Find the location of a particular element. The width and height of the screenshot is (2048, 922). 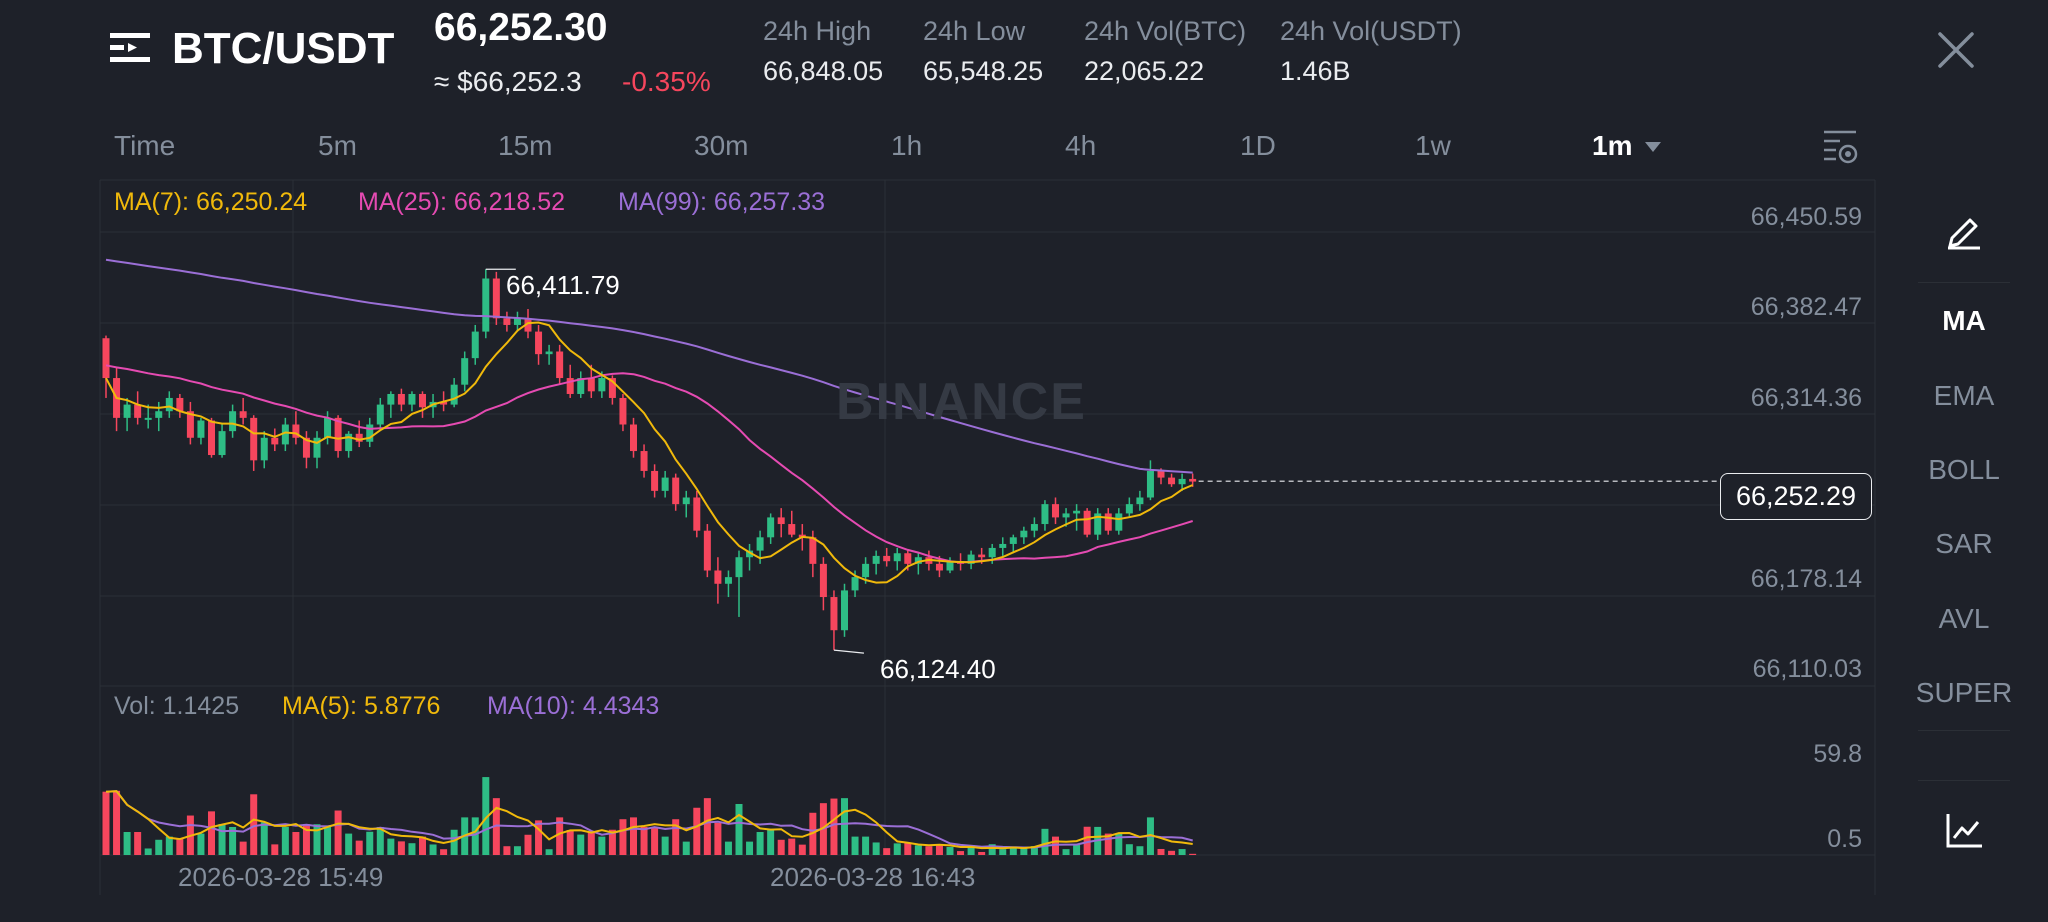

vol-axis-label: 0.5 is located at coordinates (1844, 839).